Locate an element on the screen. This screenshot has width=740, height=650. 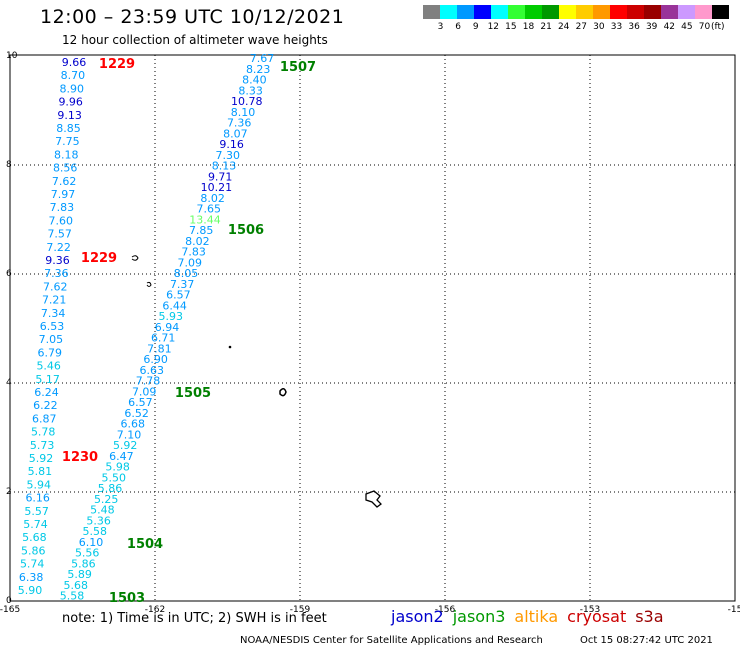
legend-label: 3 is located at coordinates (440, 27).